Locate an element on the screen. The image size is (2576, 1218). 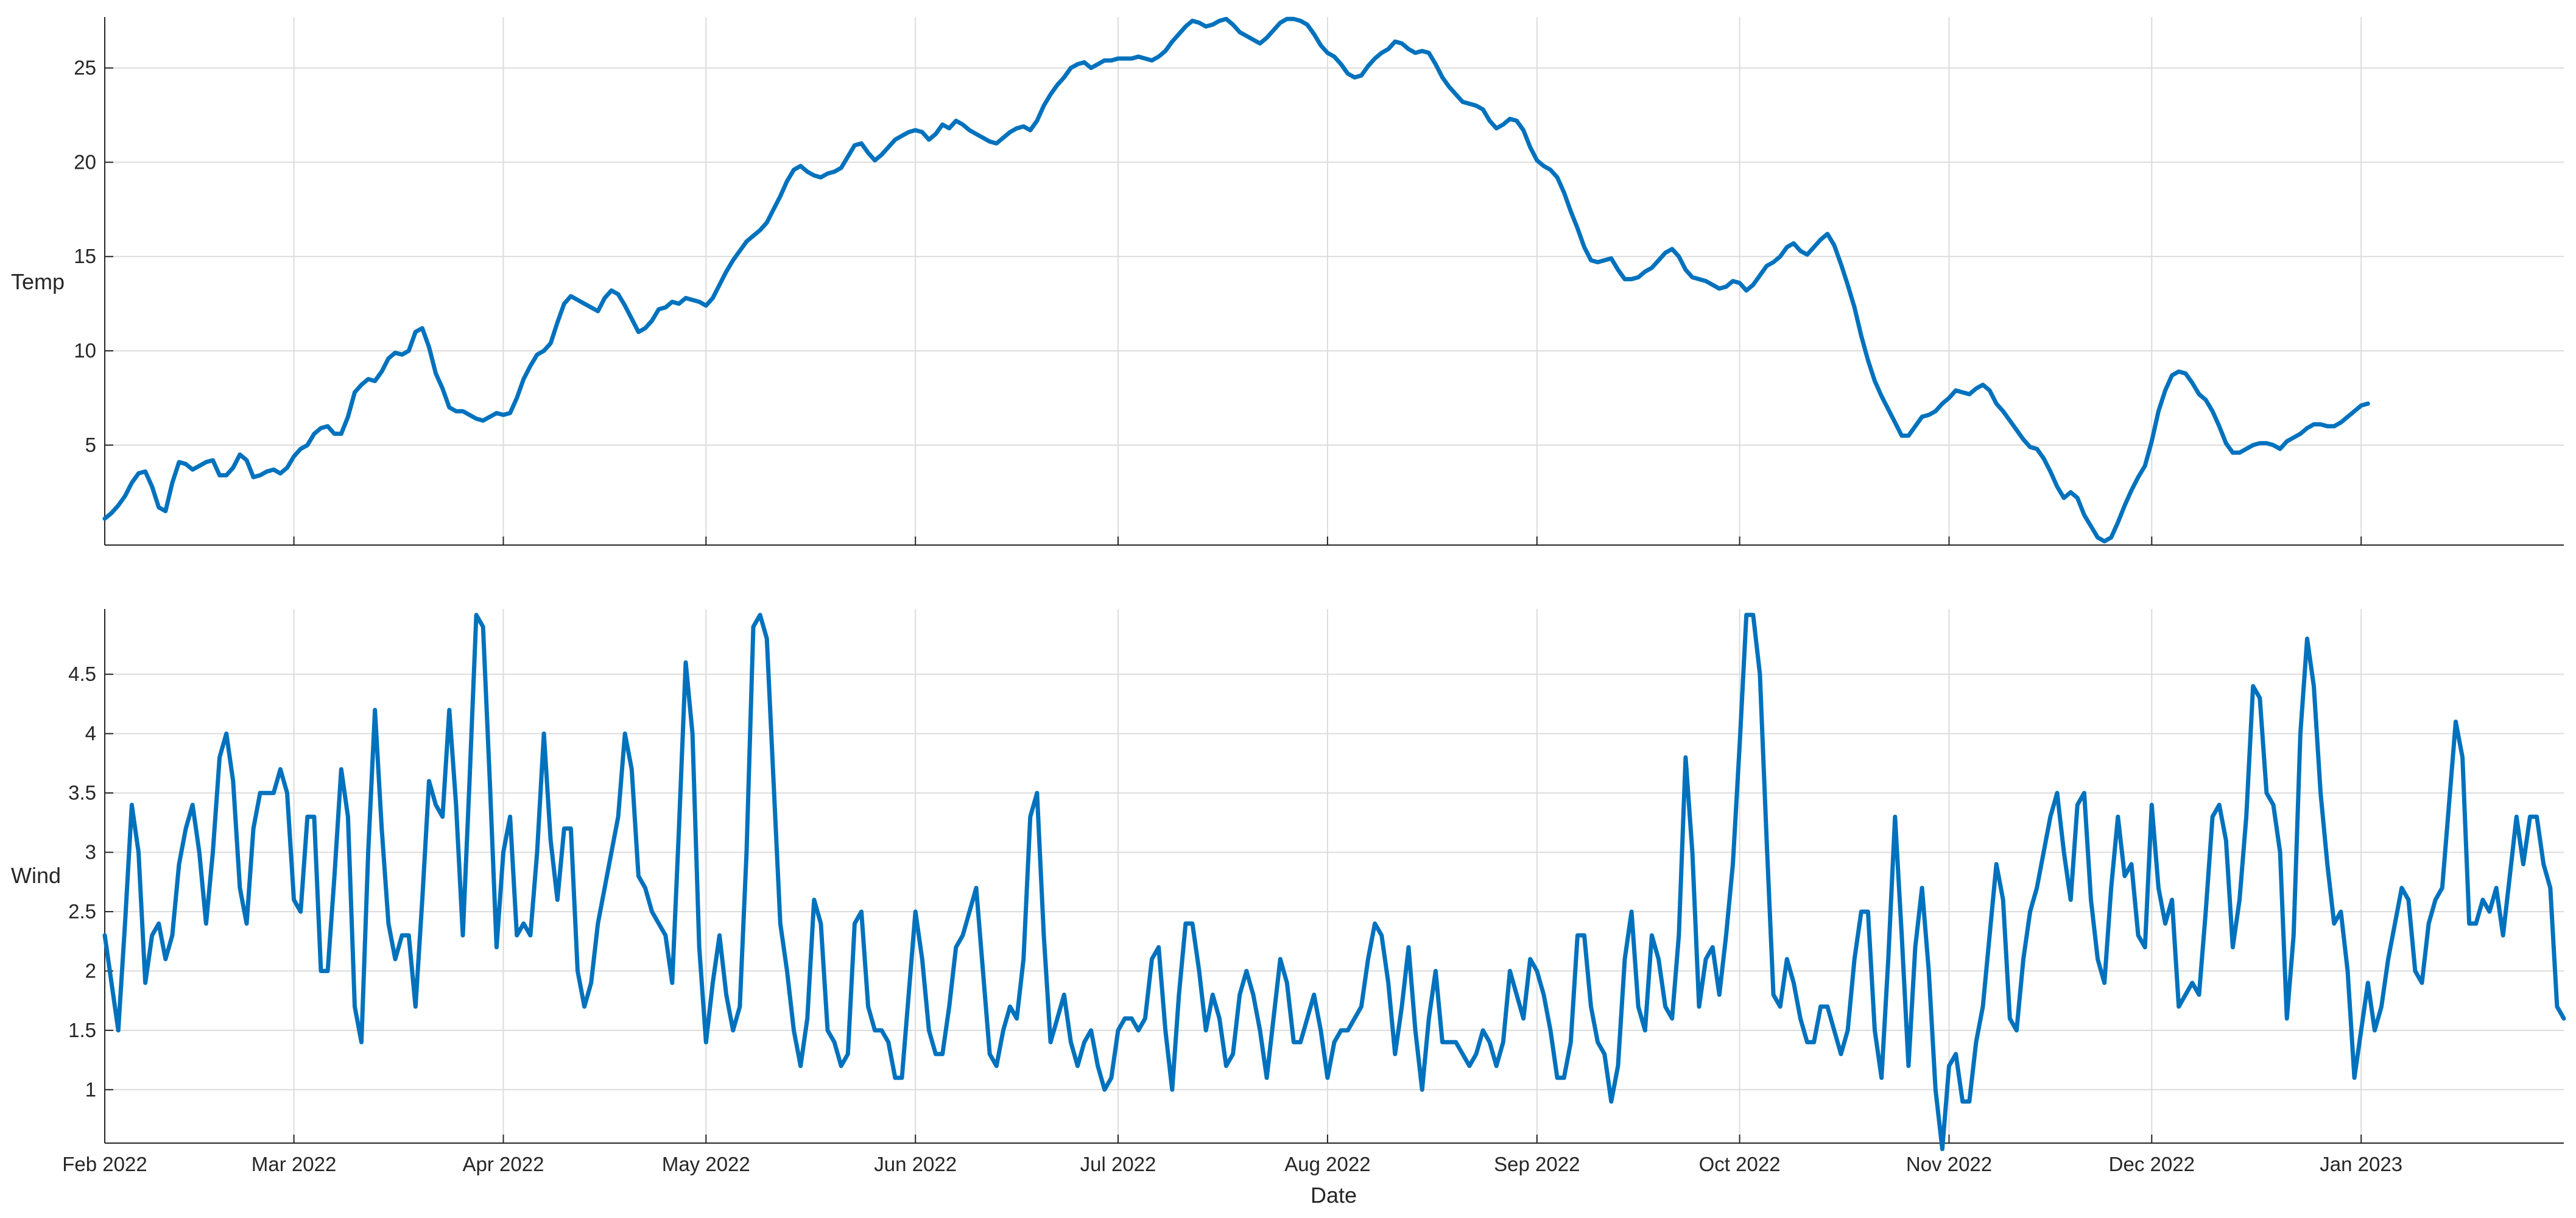
y-tick-label: 3.5 is located at coordinates (82, 792).